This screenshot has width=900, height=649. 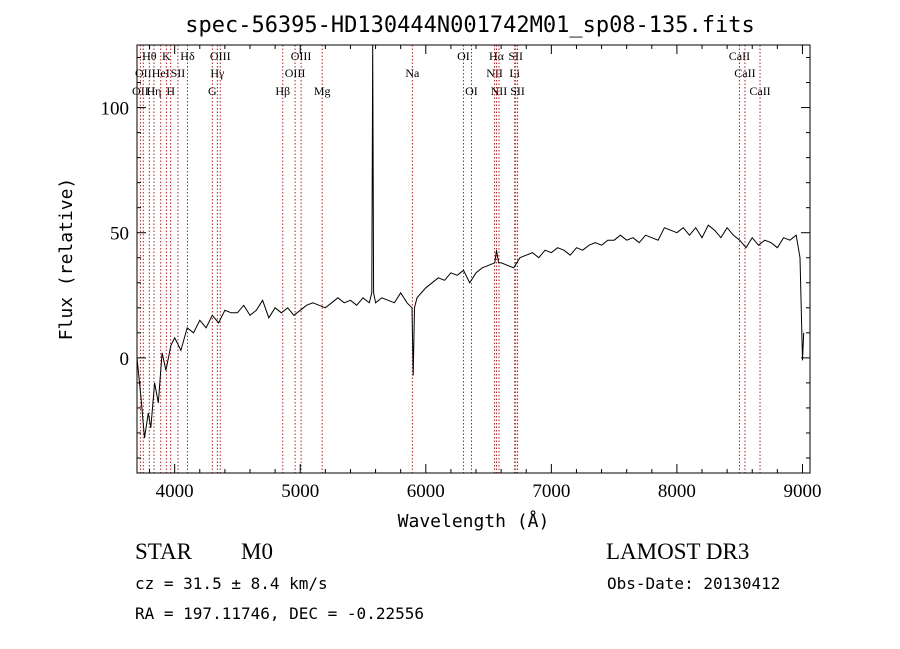 I want to click on line-marker-label-14: OIII, so click(x=301, y=56).